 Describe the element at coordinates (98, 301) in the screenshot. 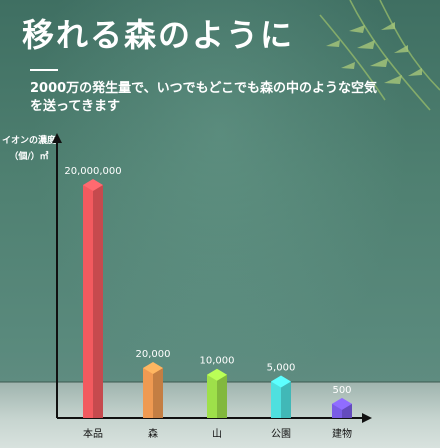

I see `bar-0-right-face` at that location.